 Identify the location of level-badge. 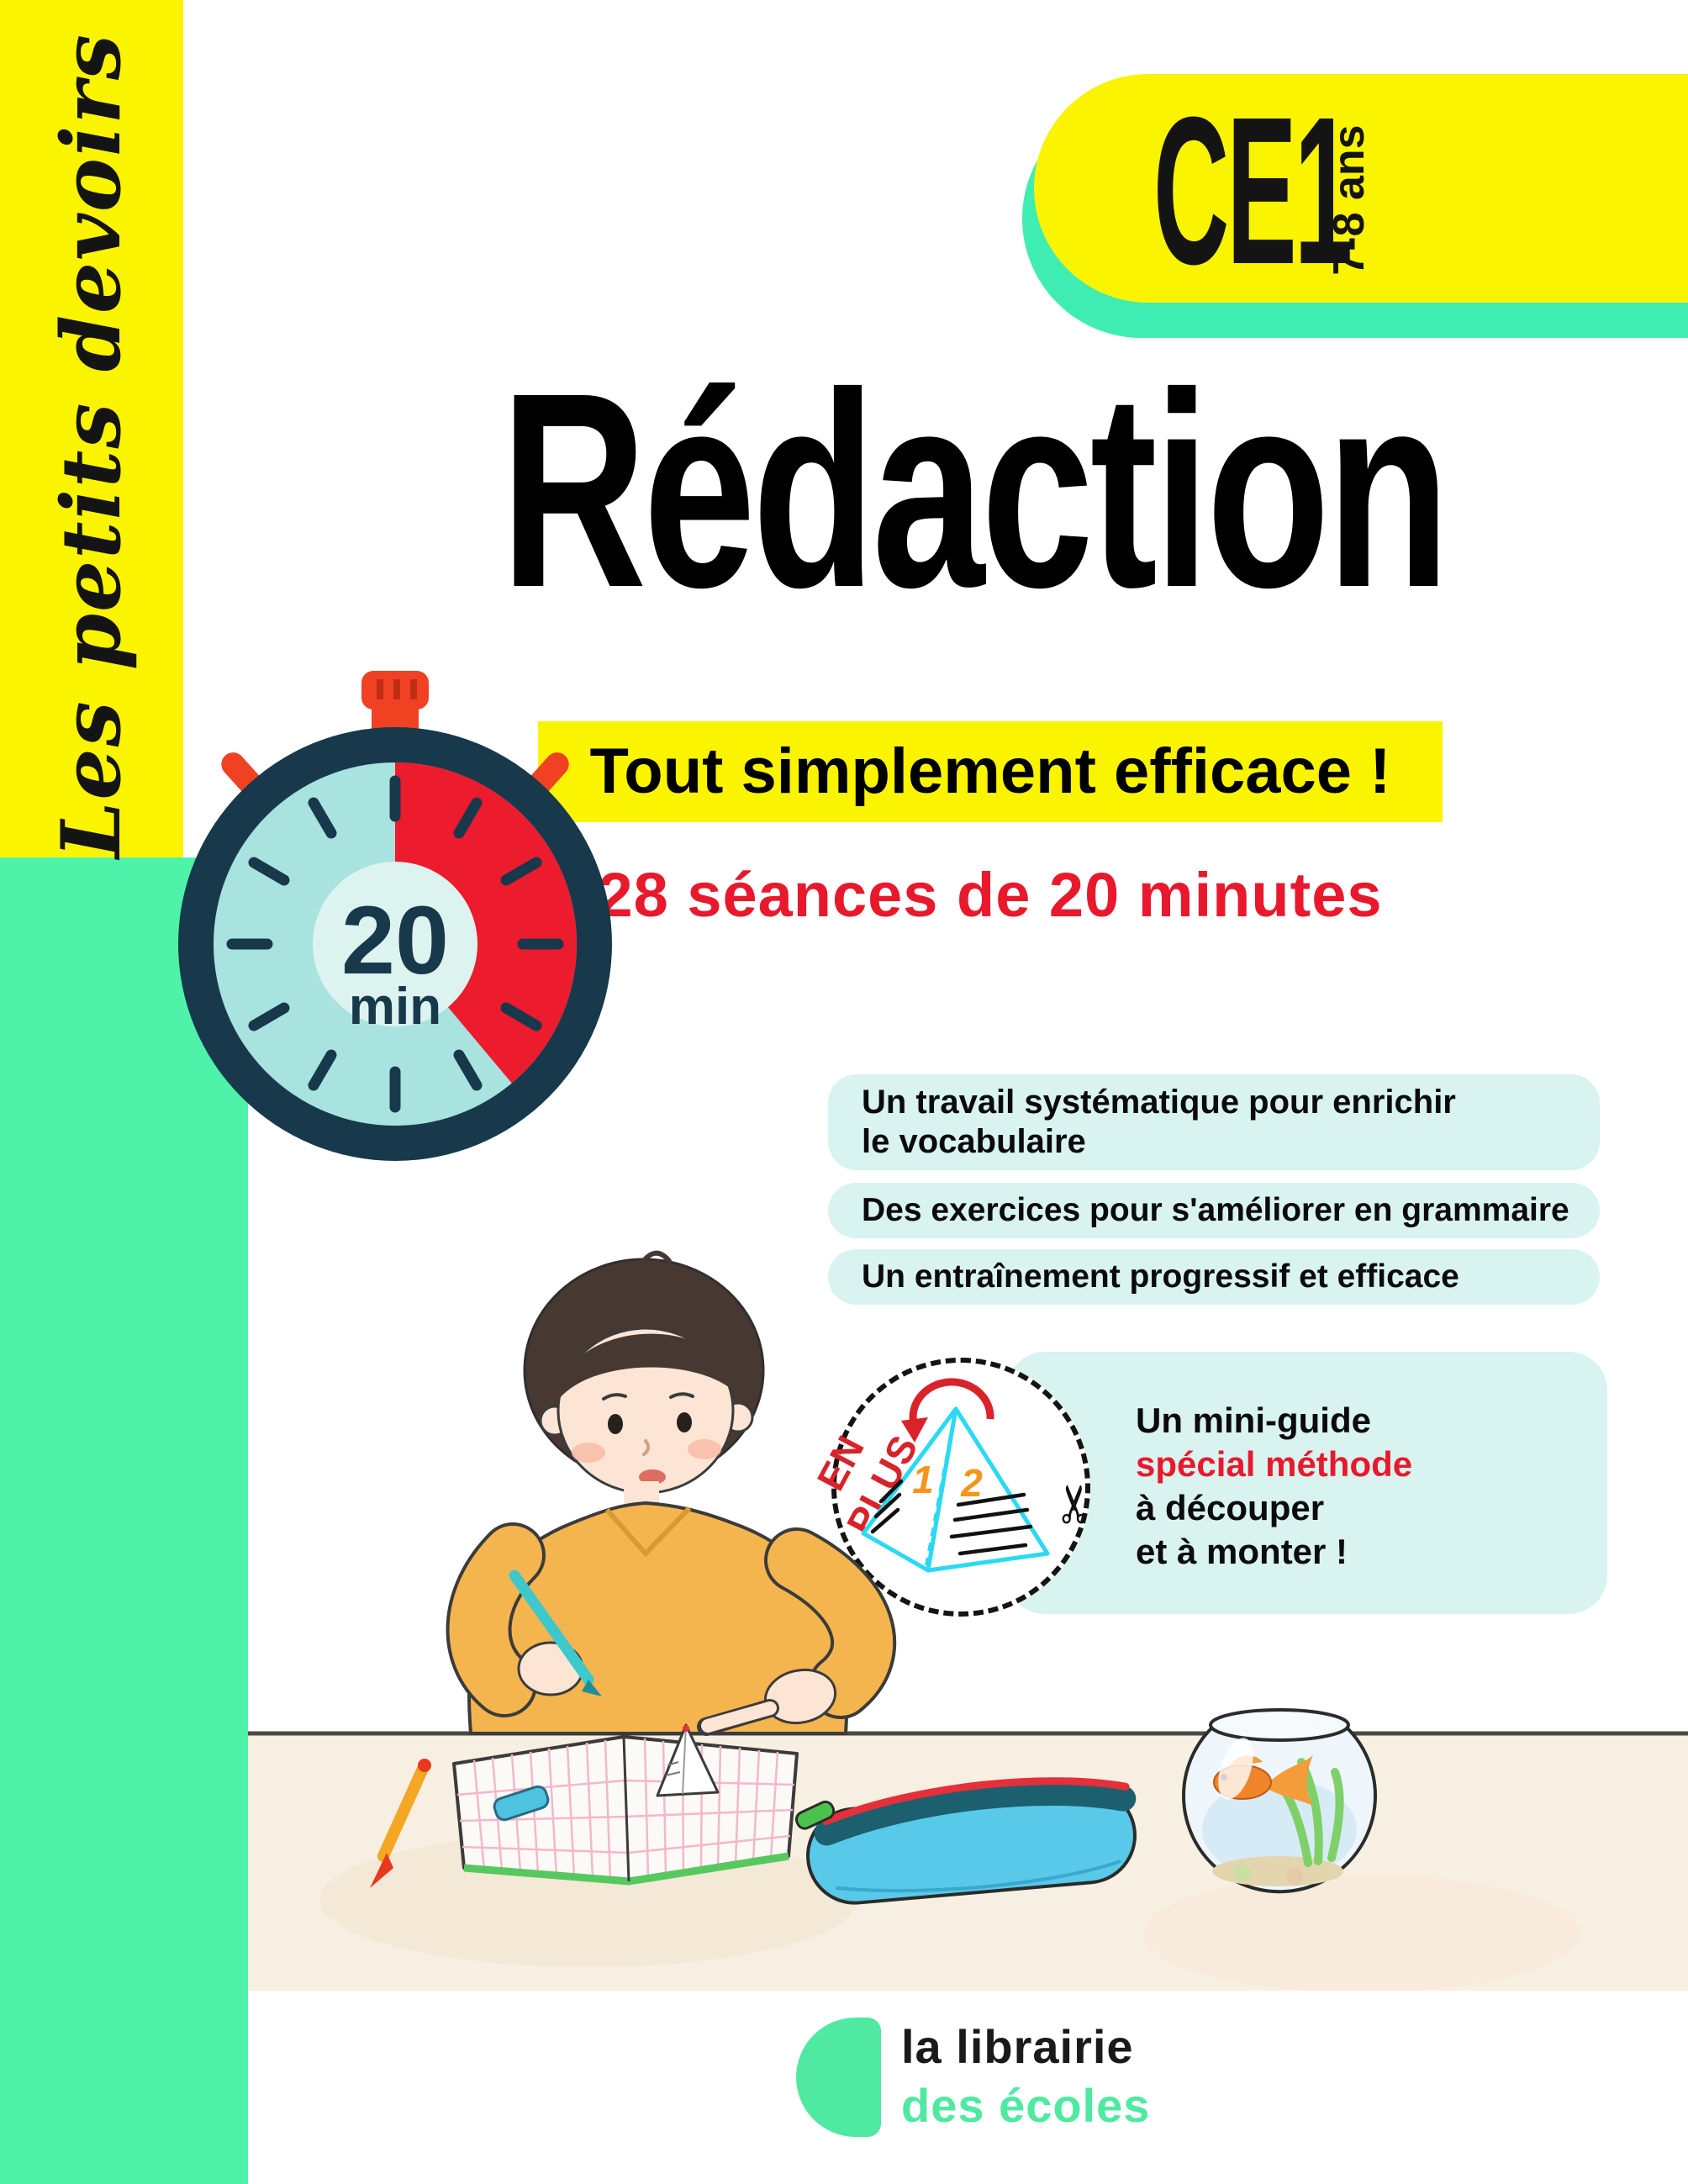
(1361, 188).